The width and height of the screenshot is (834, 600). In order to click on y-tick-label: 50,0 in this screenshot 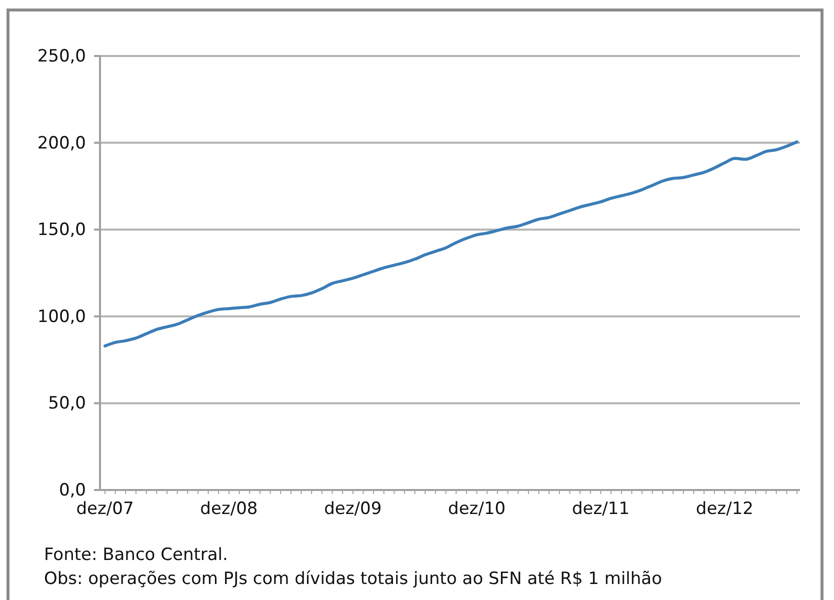, I will do `click(67, 404)`.